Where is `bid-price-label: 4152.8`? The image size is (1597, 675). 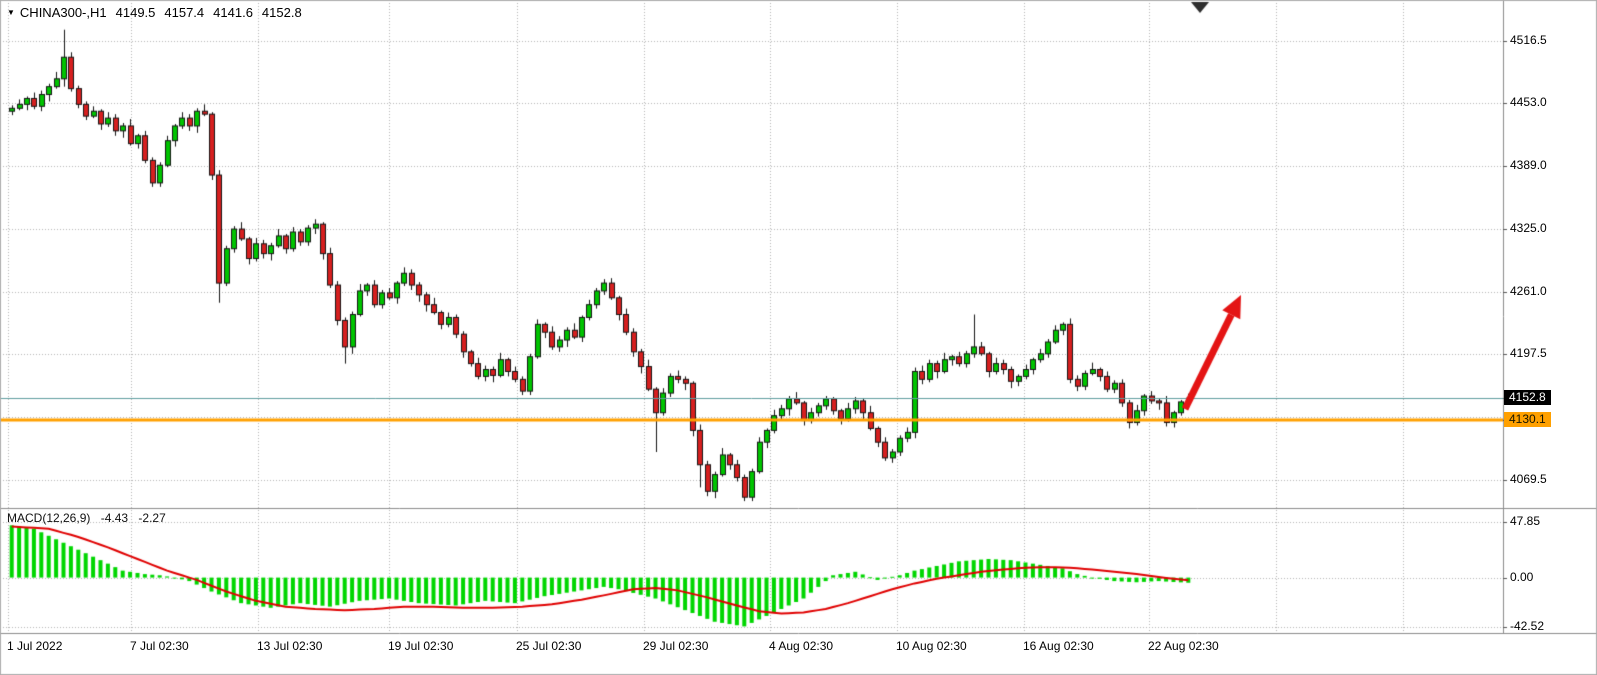
bid-price-label: 4152.8 is located at coordinates (1527, 397).